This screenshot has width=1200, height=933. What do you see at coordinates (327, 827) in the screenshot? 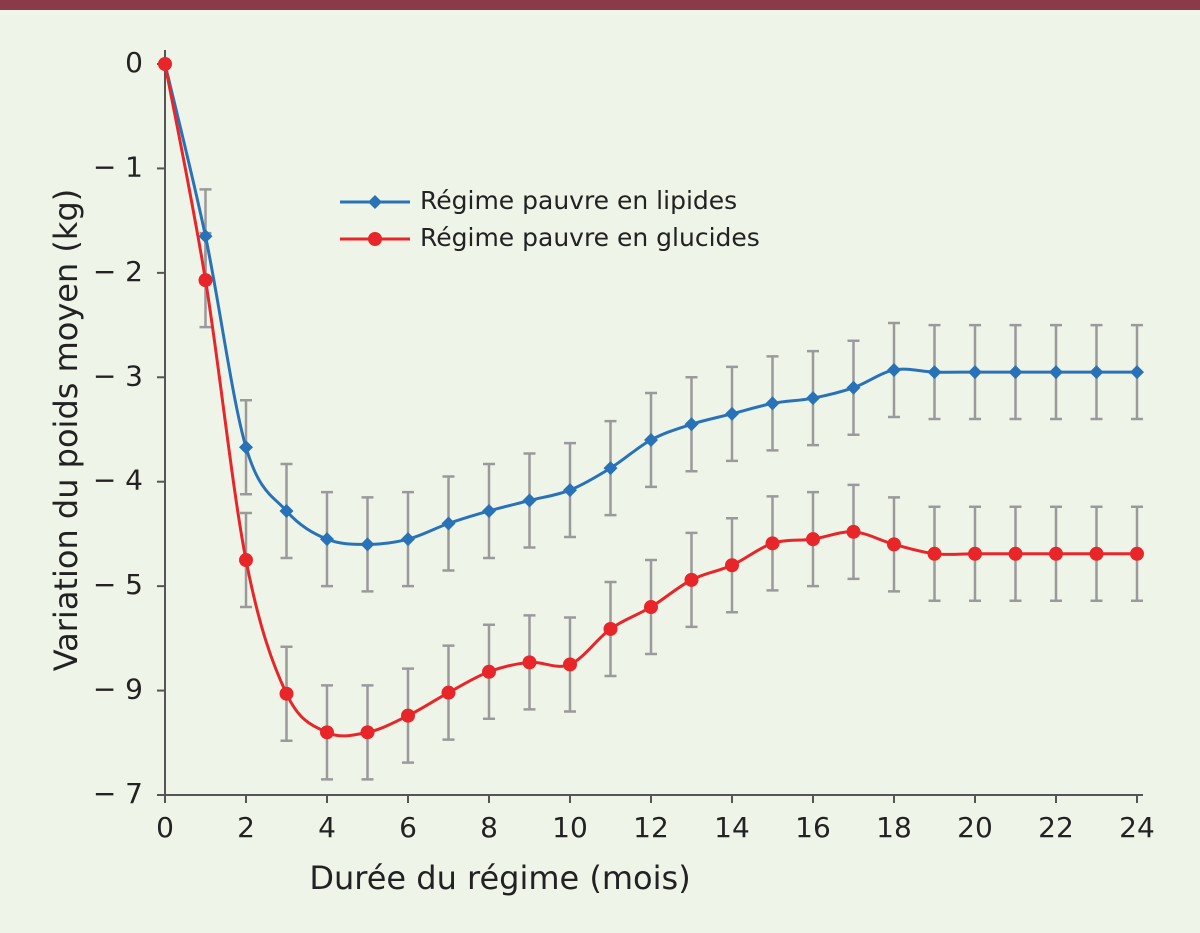
I see `x-tick-label: 4` at bounding box center [327, 827].